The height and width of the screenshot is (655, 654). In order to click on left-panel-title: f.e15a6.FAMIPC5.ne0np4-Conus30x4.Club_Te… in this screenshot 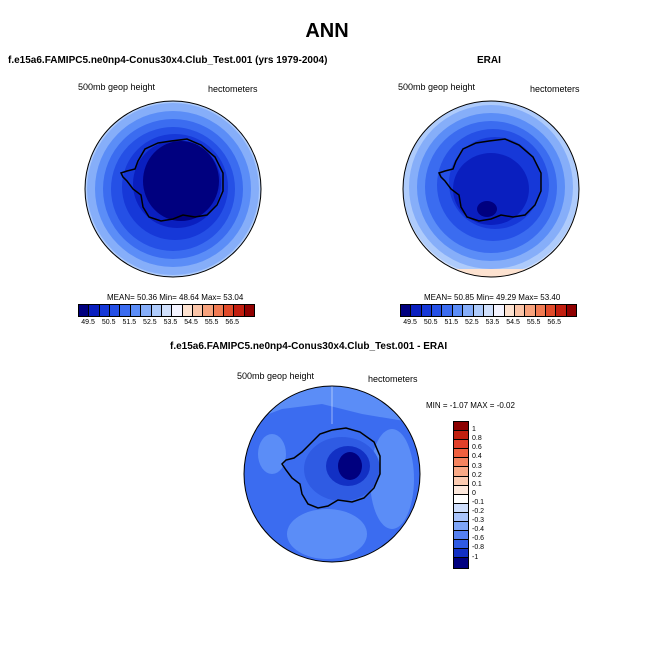, I will do `click(168, 60)`.